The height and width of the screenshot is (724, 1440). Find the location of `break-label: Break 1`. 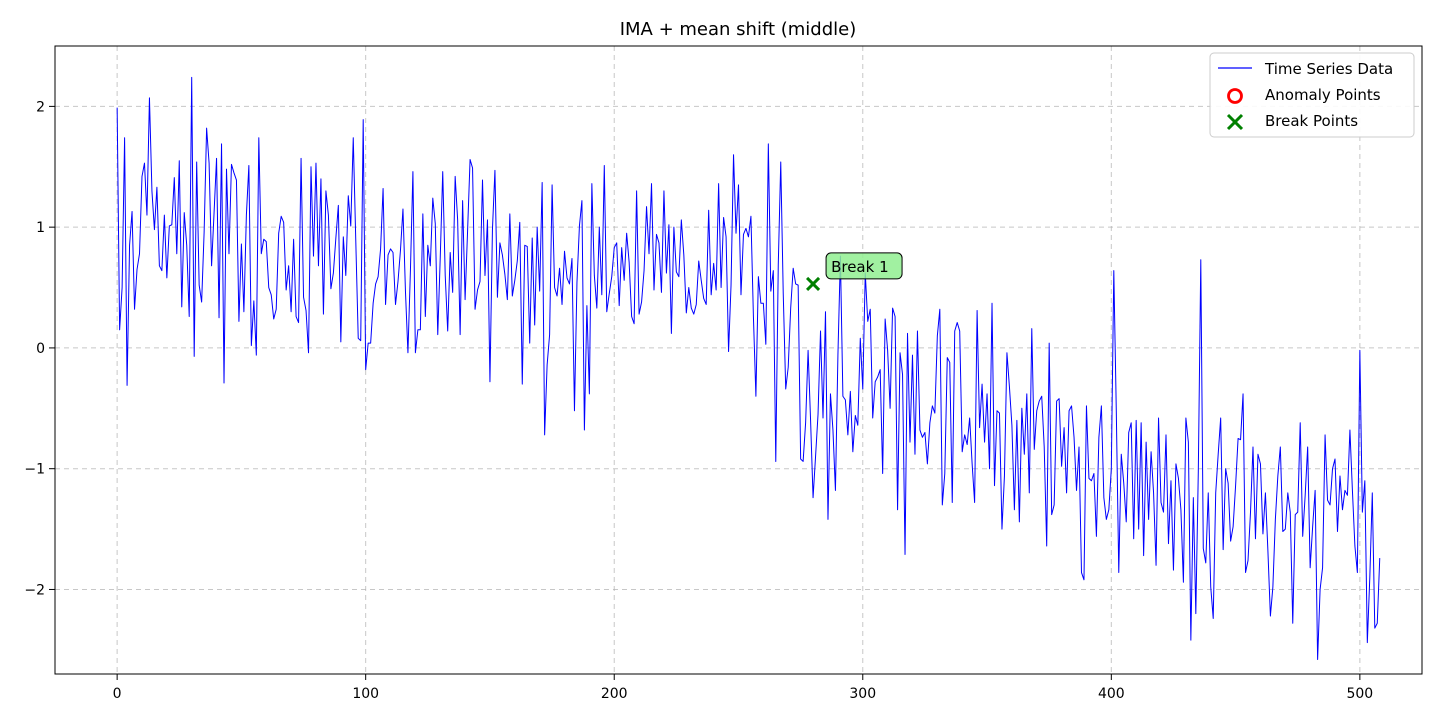

break-label: Break 1 is located at coordinates (860, 267).